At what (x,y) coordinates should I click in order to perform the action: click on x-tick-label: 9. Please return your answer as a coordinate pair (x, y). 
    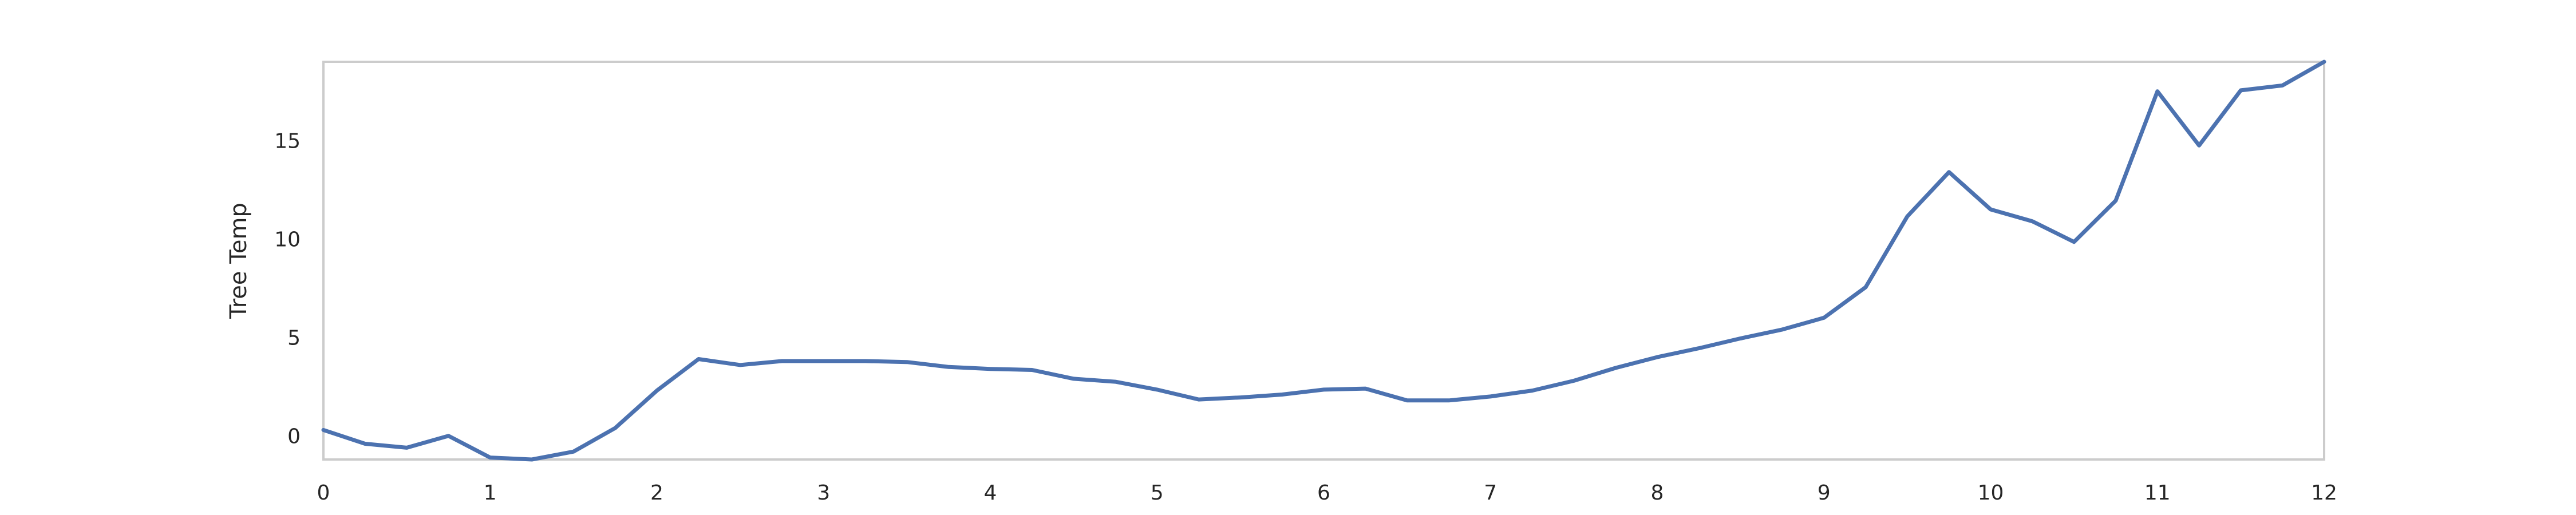
    Looking at the image, I should click on (1824, 493).